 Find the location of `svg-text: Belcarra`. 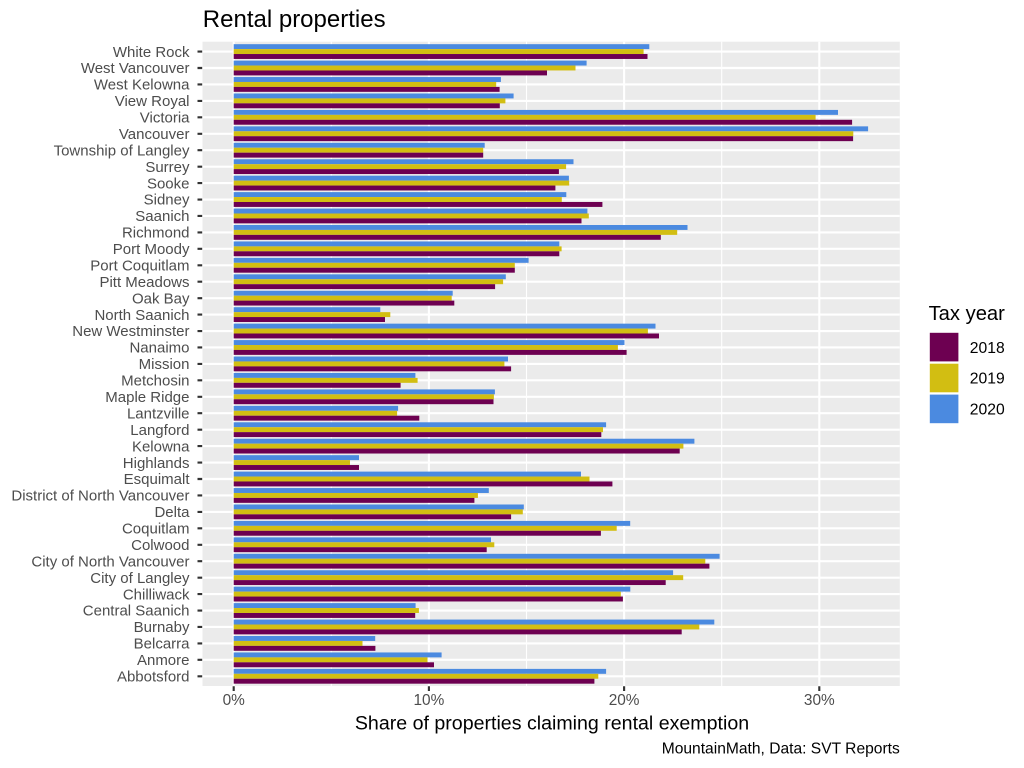

svg-text: Belcarra is located at coordinates (162, 644).